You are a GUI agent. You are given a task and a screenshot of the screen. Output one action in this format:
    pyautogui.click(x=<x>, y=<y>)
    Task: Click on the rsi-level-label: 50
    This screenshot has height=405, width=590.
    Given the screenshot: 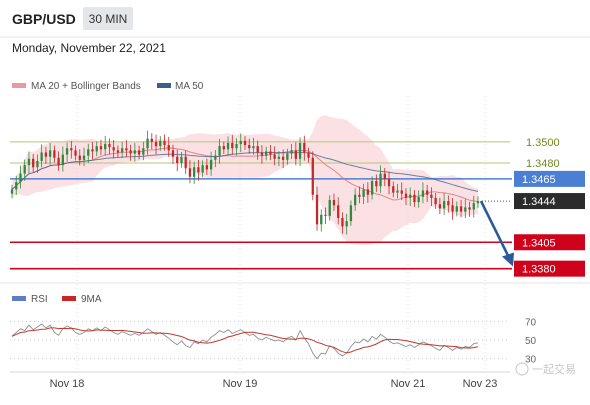 What is the action you would take?
    pyautogui.click(x=531, y=341)
    